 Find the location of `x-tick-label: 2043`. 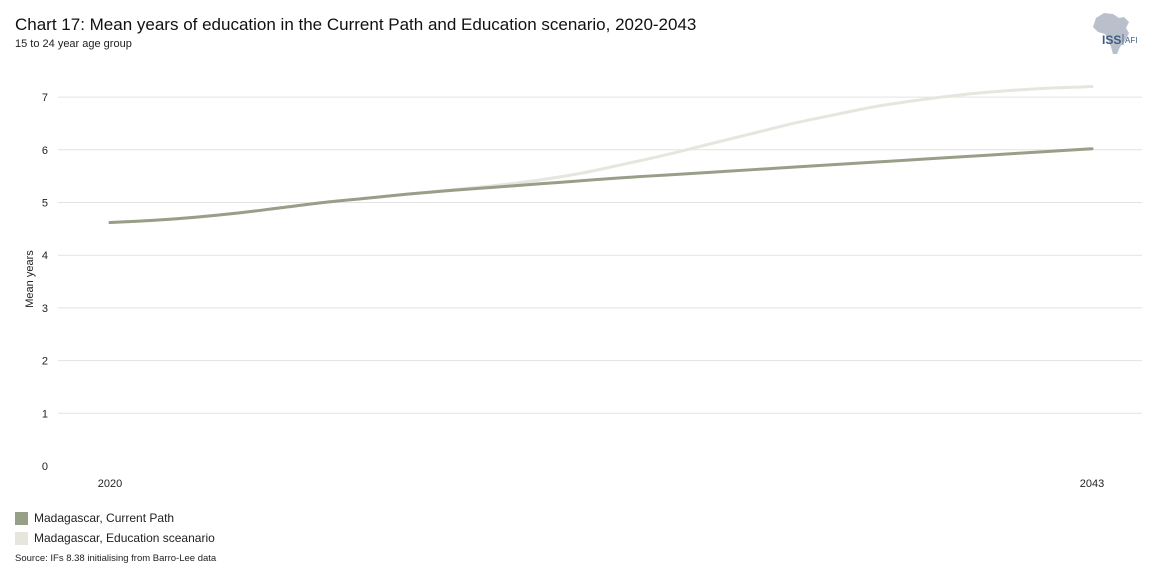

x-tick-label: 2043 is located at coordinates (1092, 484).